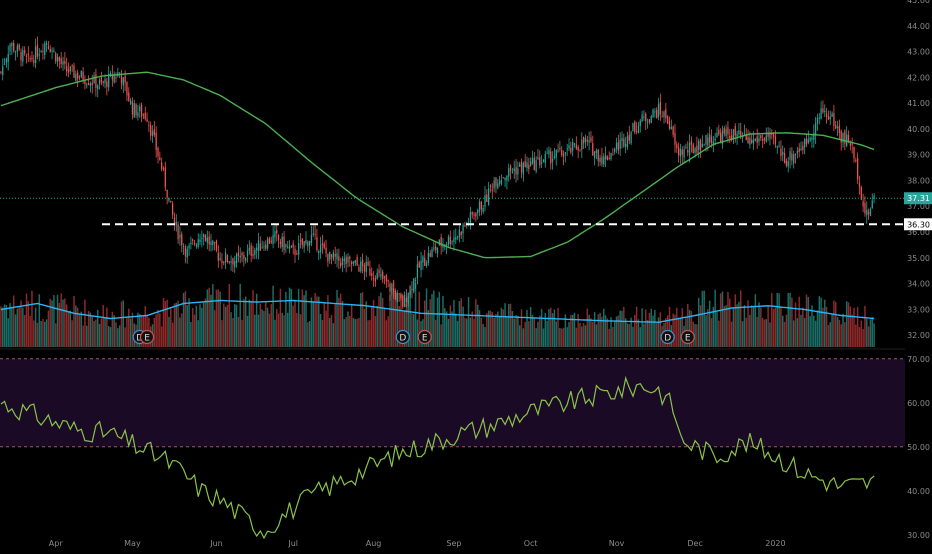  Describe the element at coordinates (617, 543) in the screenshot. I see `time-tick-label: Nov` at that location.